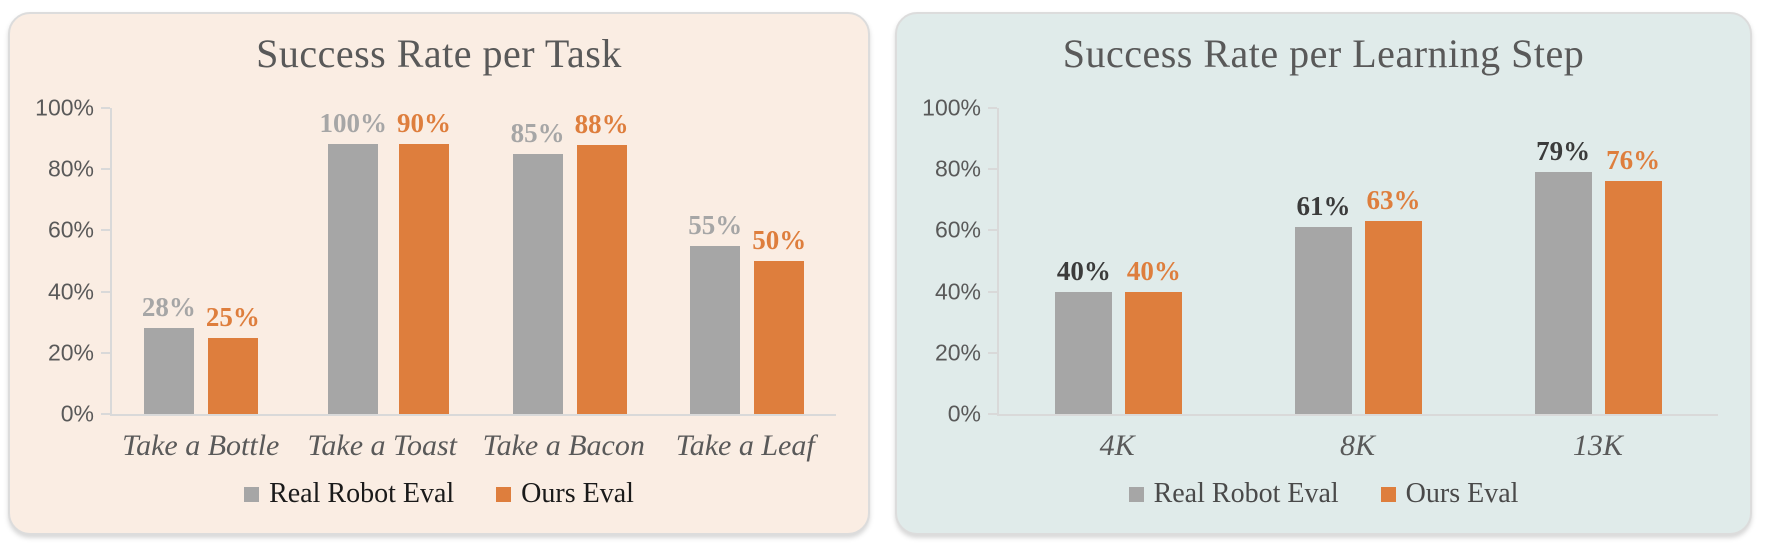  I want to click on bar-column: 79%, so click(1563, 261).